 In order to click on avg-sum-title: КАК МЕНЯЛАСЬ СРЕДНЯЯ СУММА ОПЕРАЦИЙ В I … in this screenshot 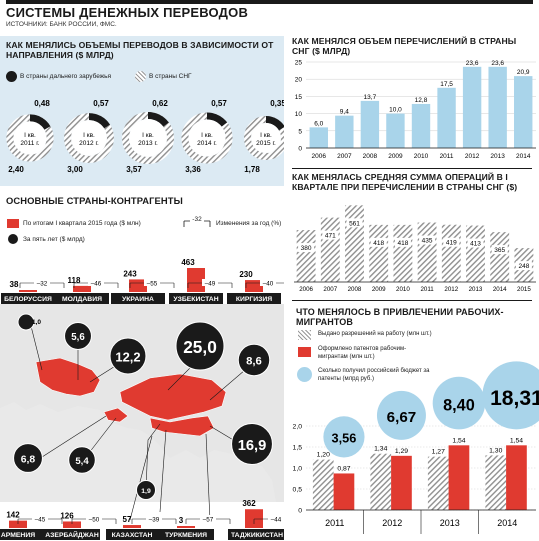, I will do `click(405, 182)`.